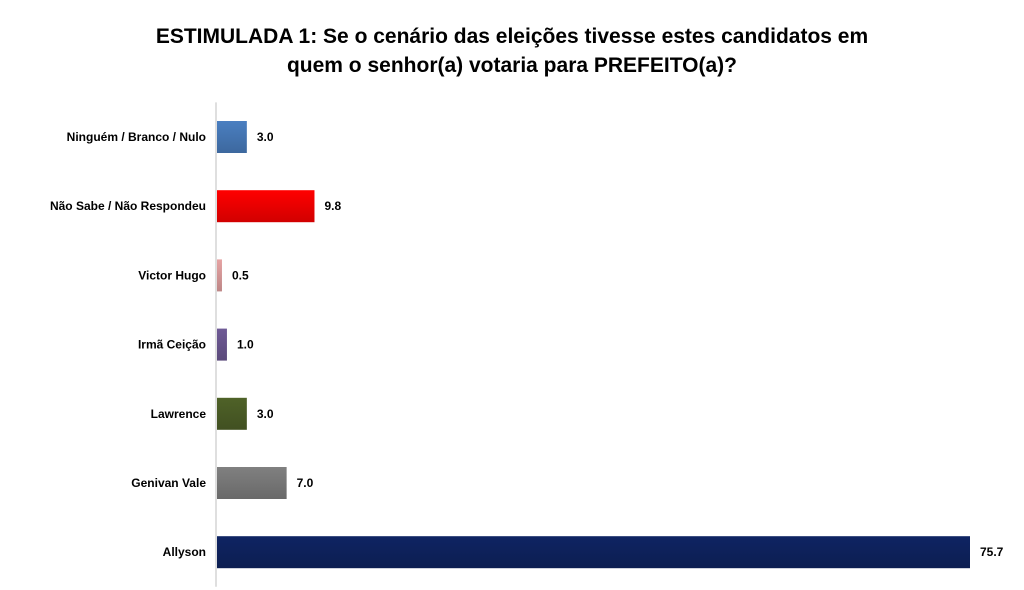  Describe the element at coordinates (332, 206) in the screenshot. I see `data-label: 9.8` at that location.